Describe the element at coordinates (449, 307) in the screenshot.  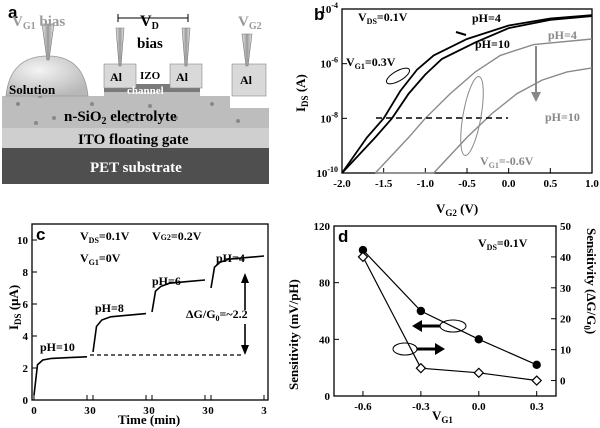
I see `sensitivity-mv-line` at that location.